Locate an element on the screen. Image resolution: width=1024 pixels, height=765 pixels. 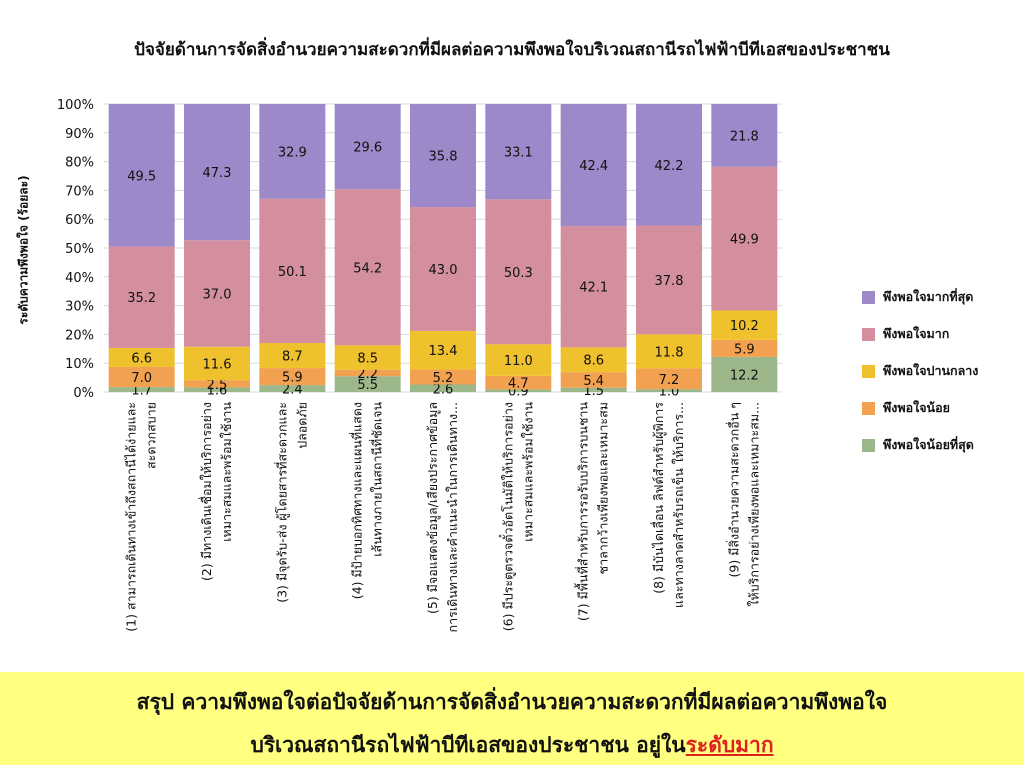
legend-label: พึงพอใจน้อย is located at coordinates (916, 407).